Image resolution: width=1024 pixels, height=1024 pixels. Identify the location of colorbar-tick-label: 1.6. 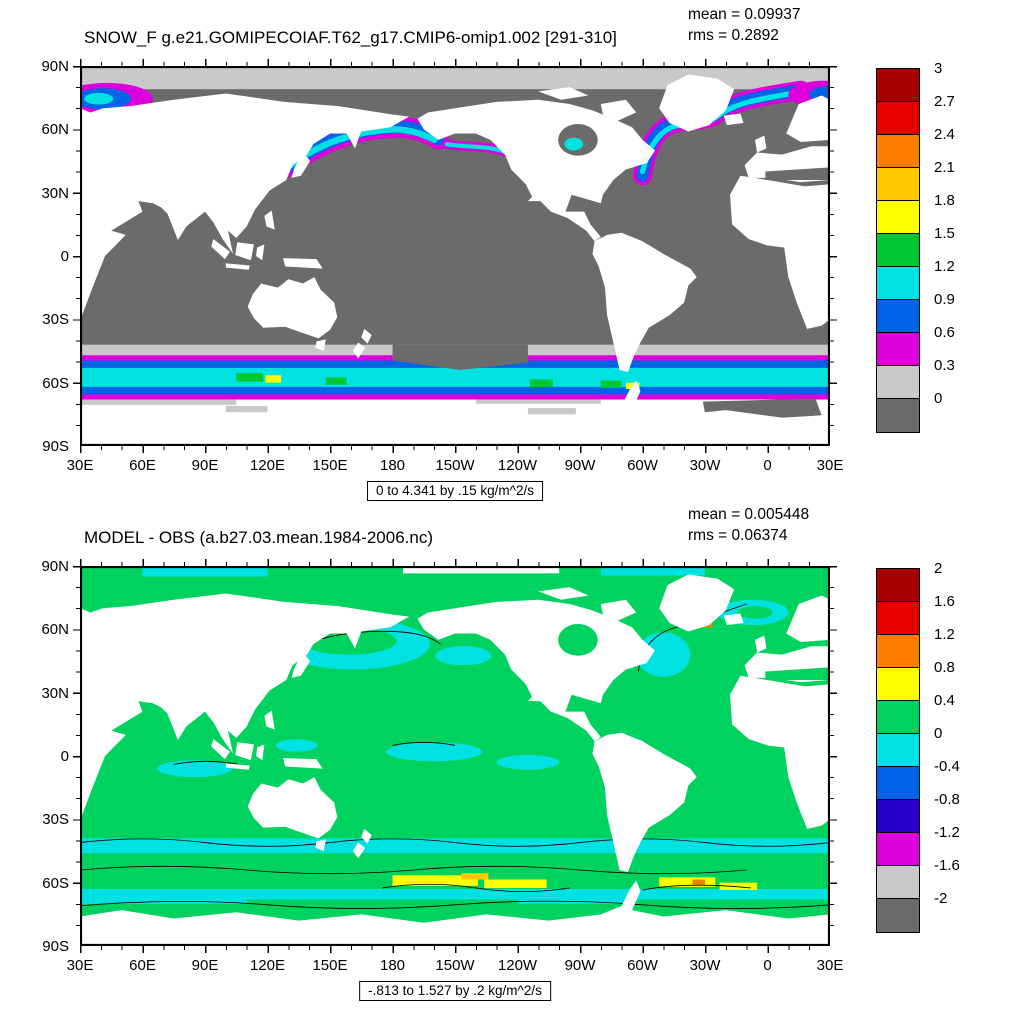
(944, 601).